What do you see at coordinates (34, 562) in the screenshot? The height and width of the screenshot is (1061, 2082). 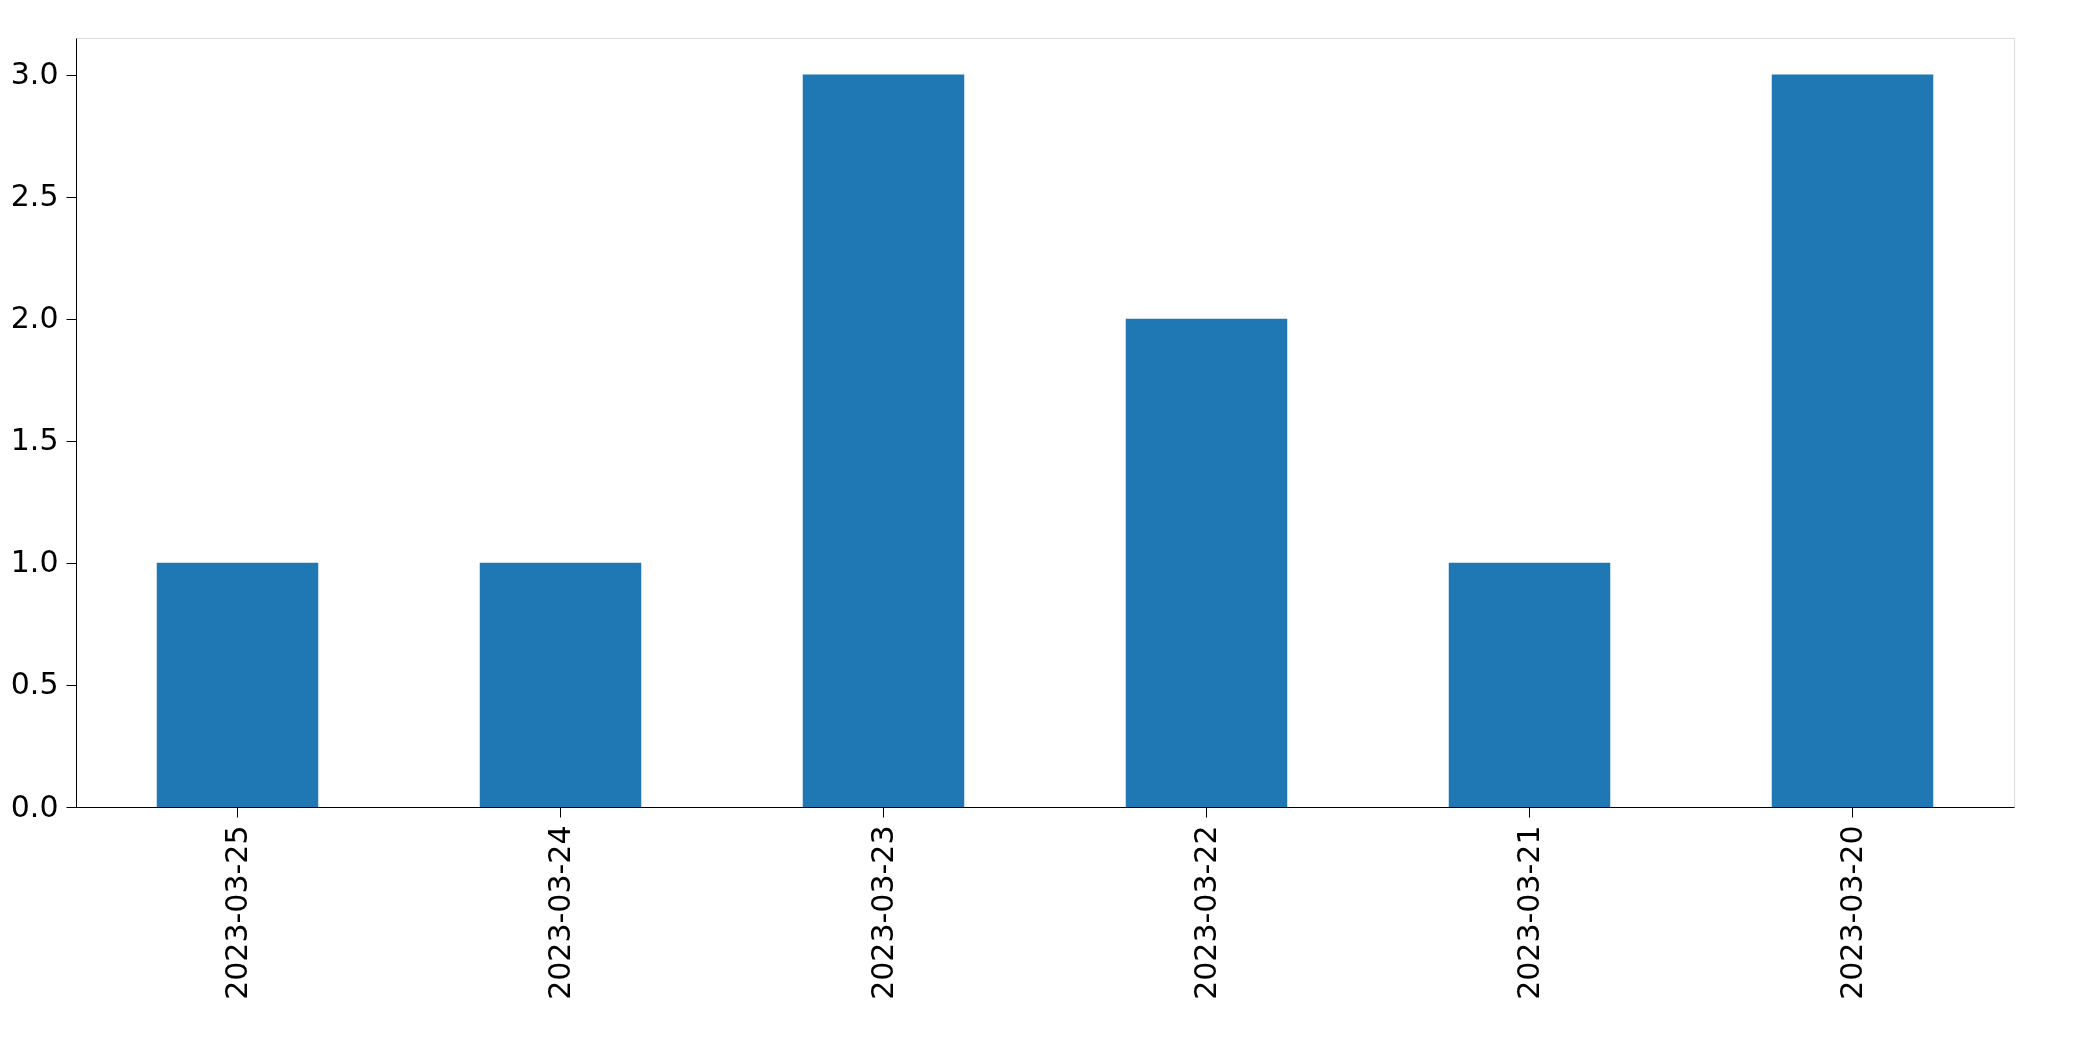 I see `y-tick-label: 1.0` at bounding box center [34, 562].